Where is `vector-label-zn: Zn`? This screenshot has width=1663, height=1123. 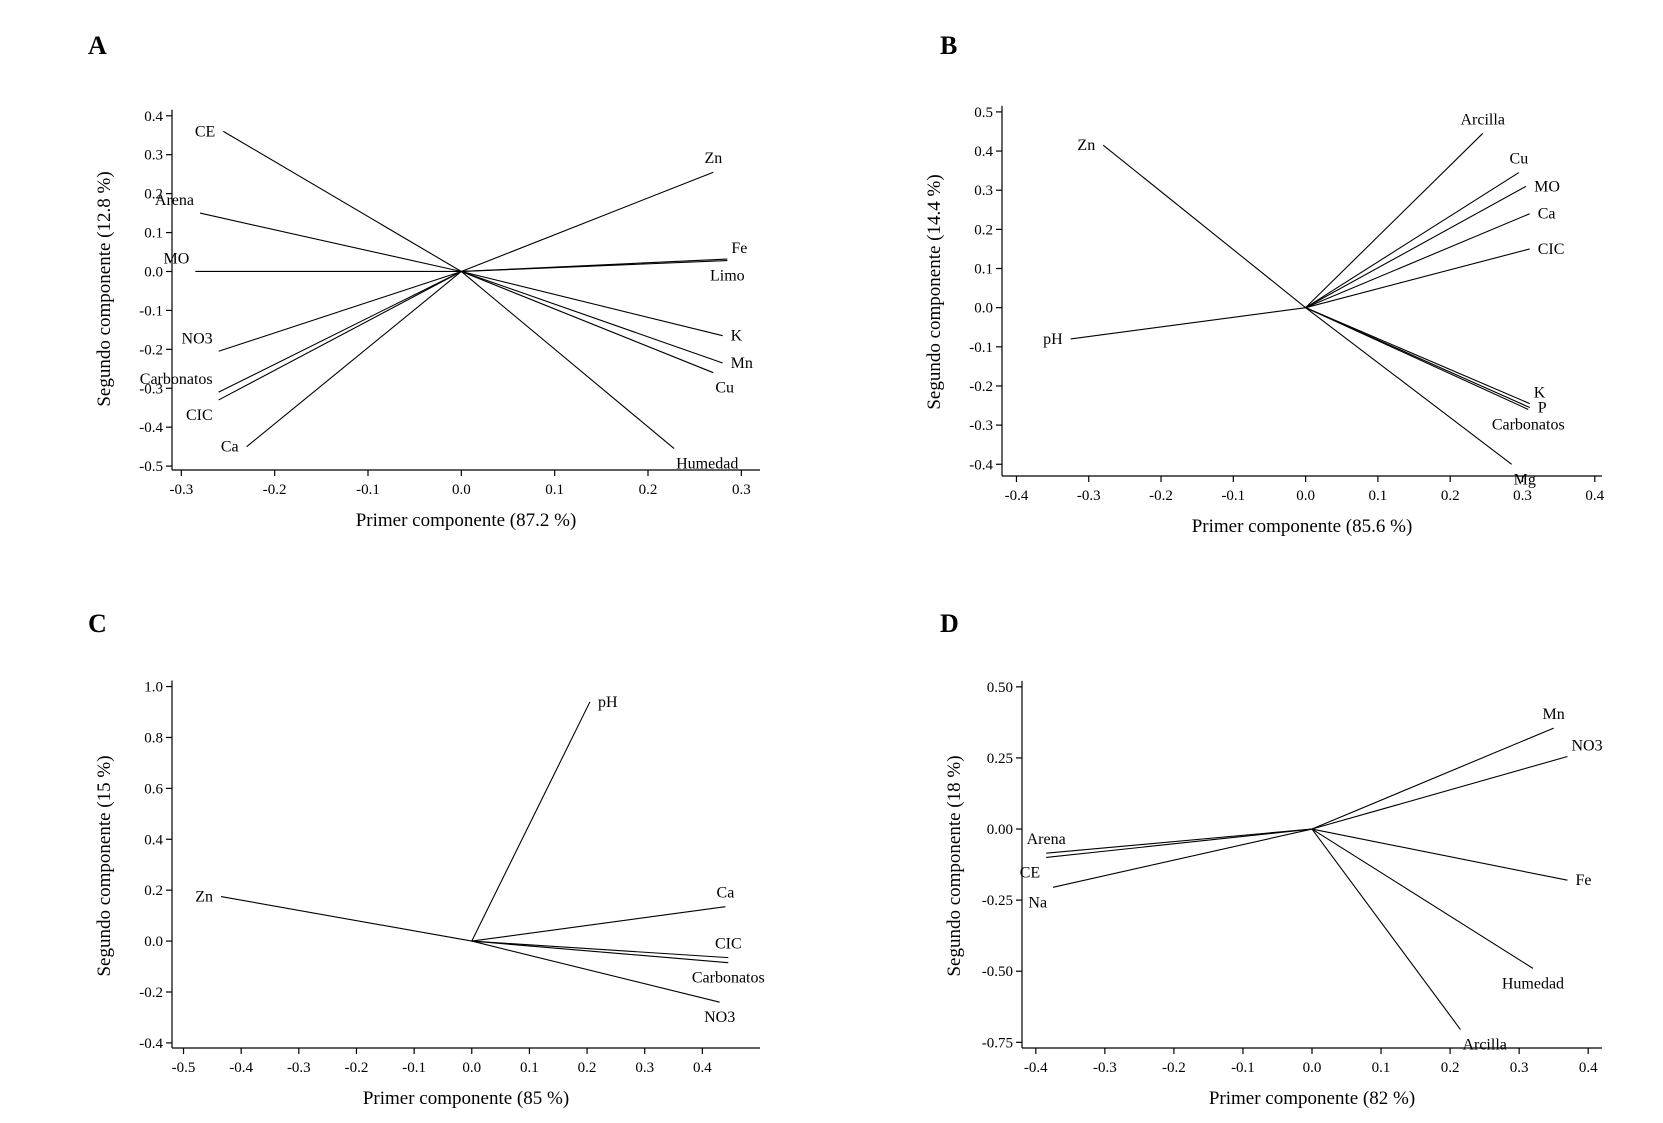 vector-label-zn: Zn is located at coordinates (1086, 145).